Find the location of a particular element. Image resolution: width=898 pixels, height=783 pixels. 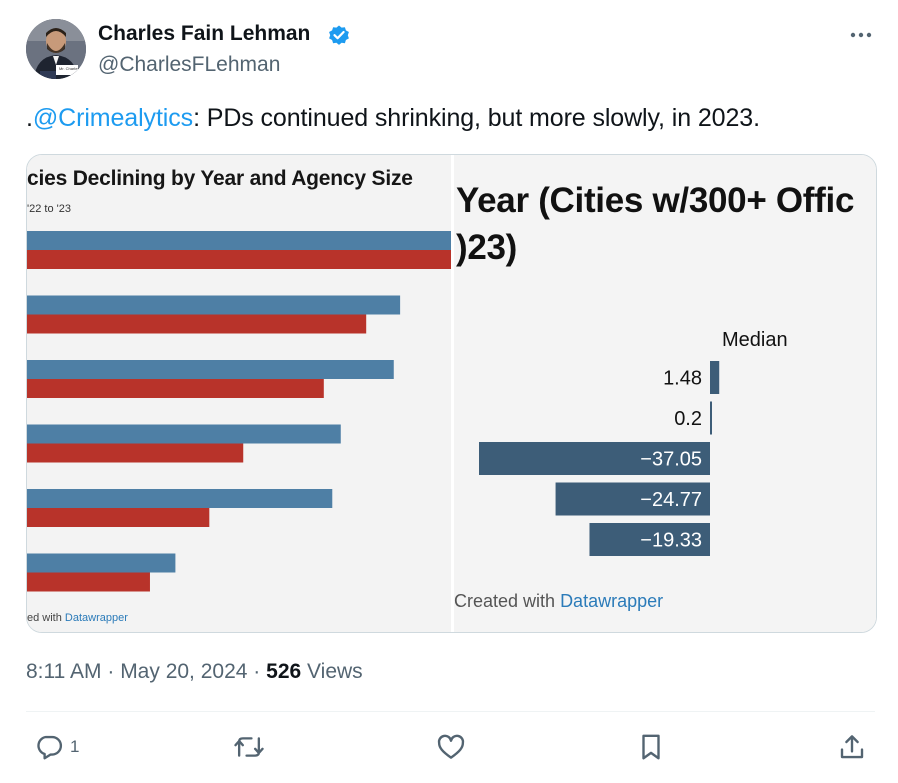

right-bar-chart: 1.48 0.2 −37.05 −24.77 −19.33 is located at coordinates (599, 458).